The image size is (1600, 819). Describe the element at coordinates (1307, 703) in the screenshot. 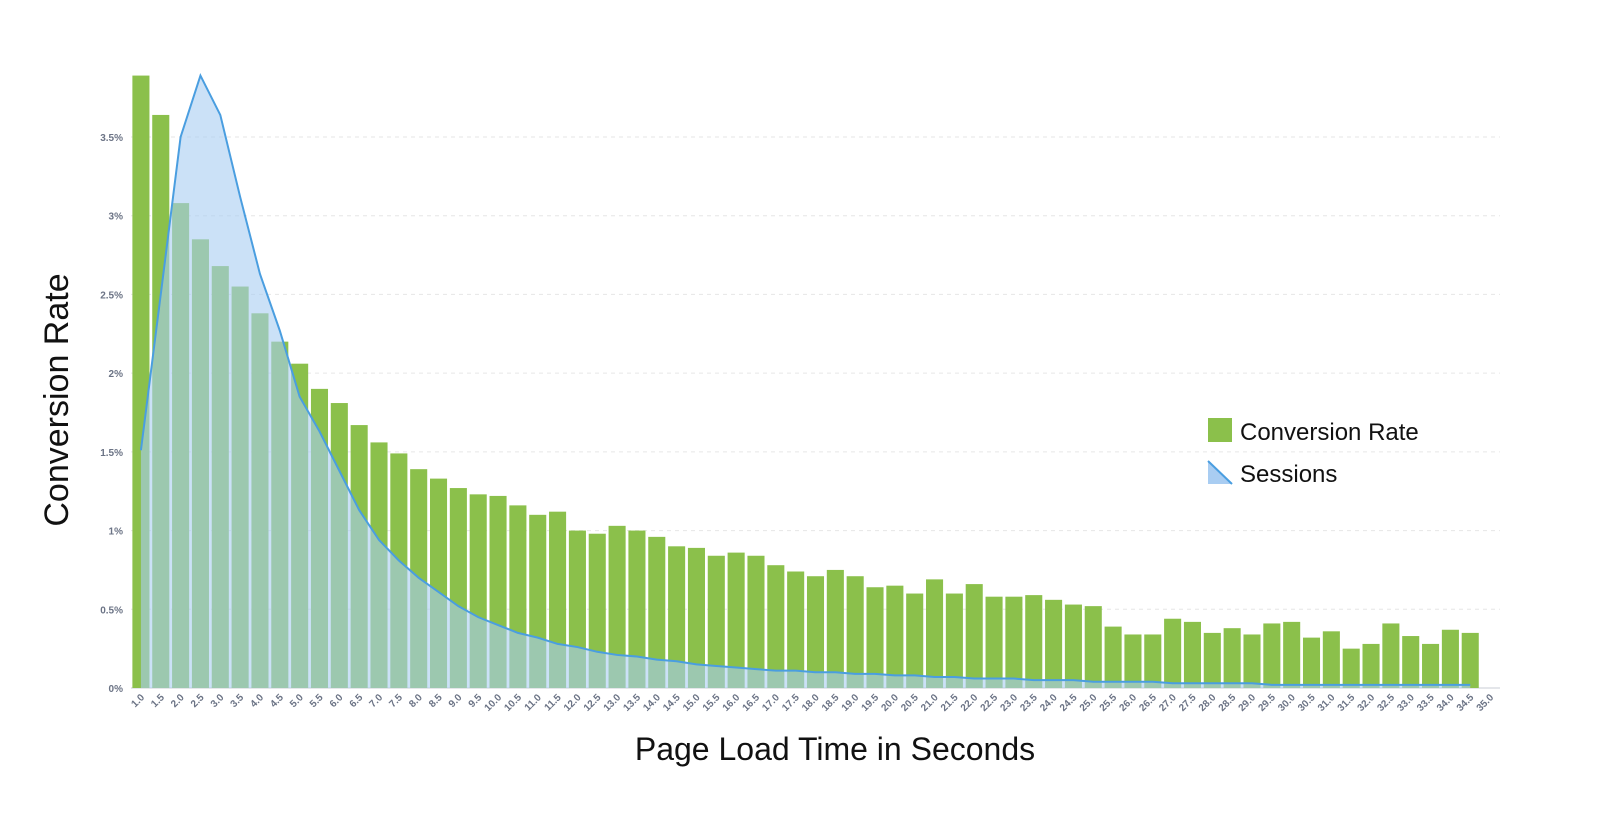

I see `x-tick-label: 30.5` at that location.